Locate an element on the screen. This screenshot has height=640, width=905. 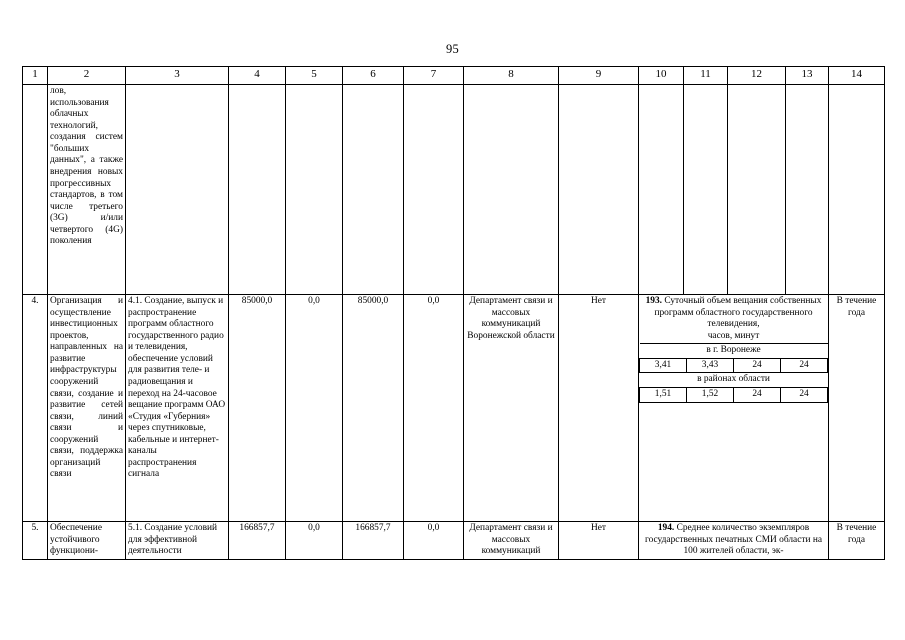
col-header-1: 1 is located at coordinates (35, 75).